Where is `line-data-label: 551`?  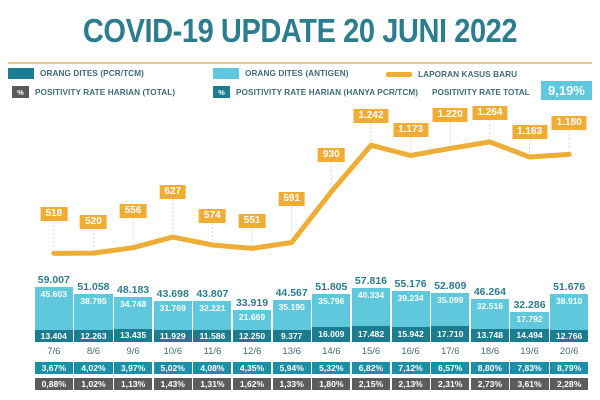 line-data-label: 551 is located at coordinates (252, 221).